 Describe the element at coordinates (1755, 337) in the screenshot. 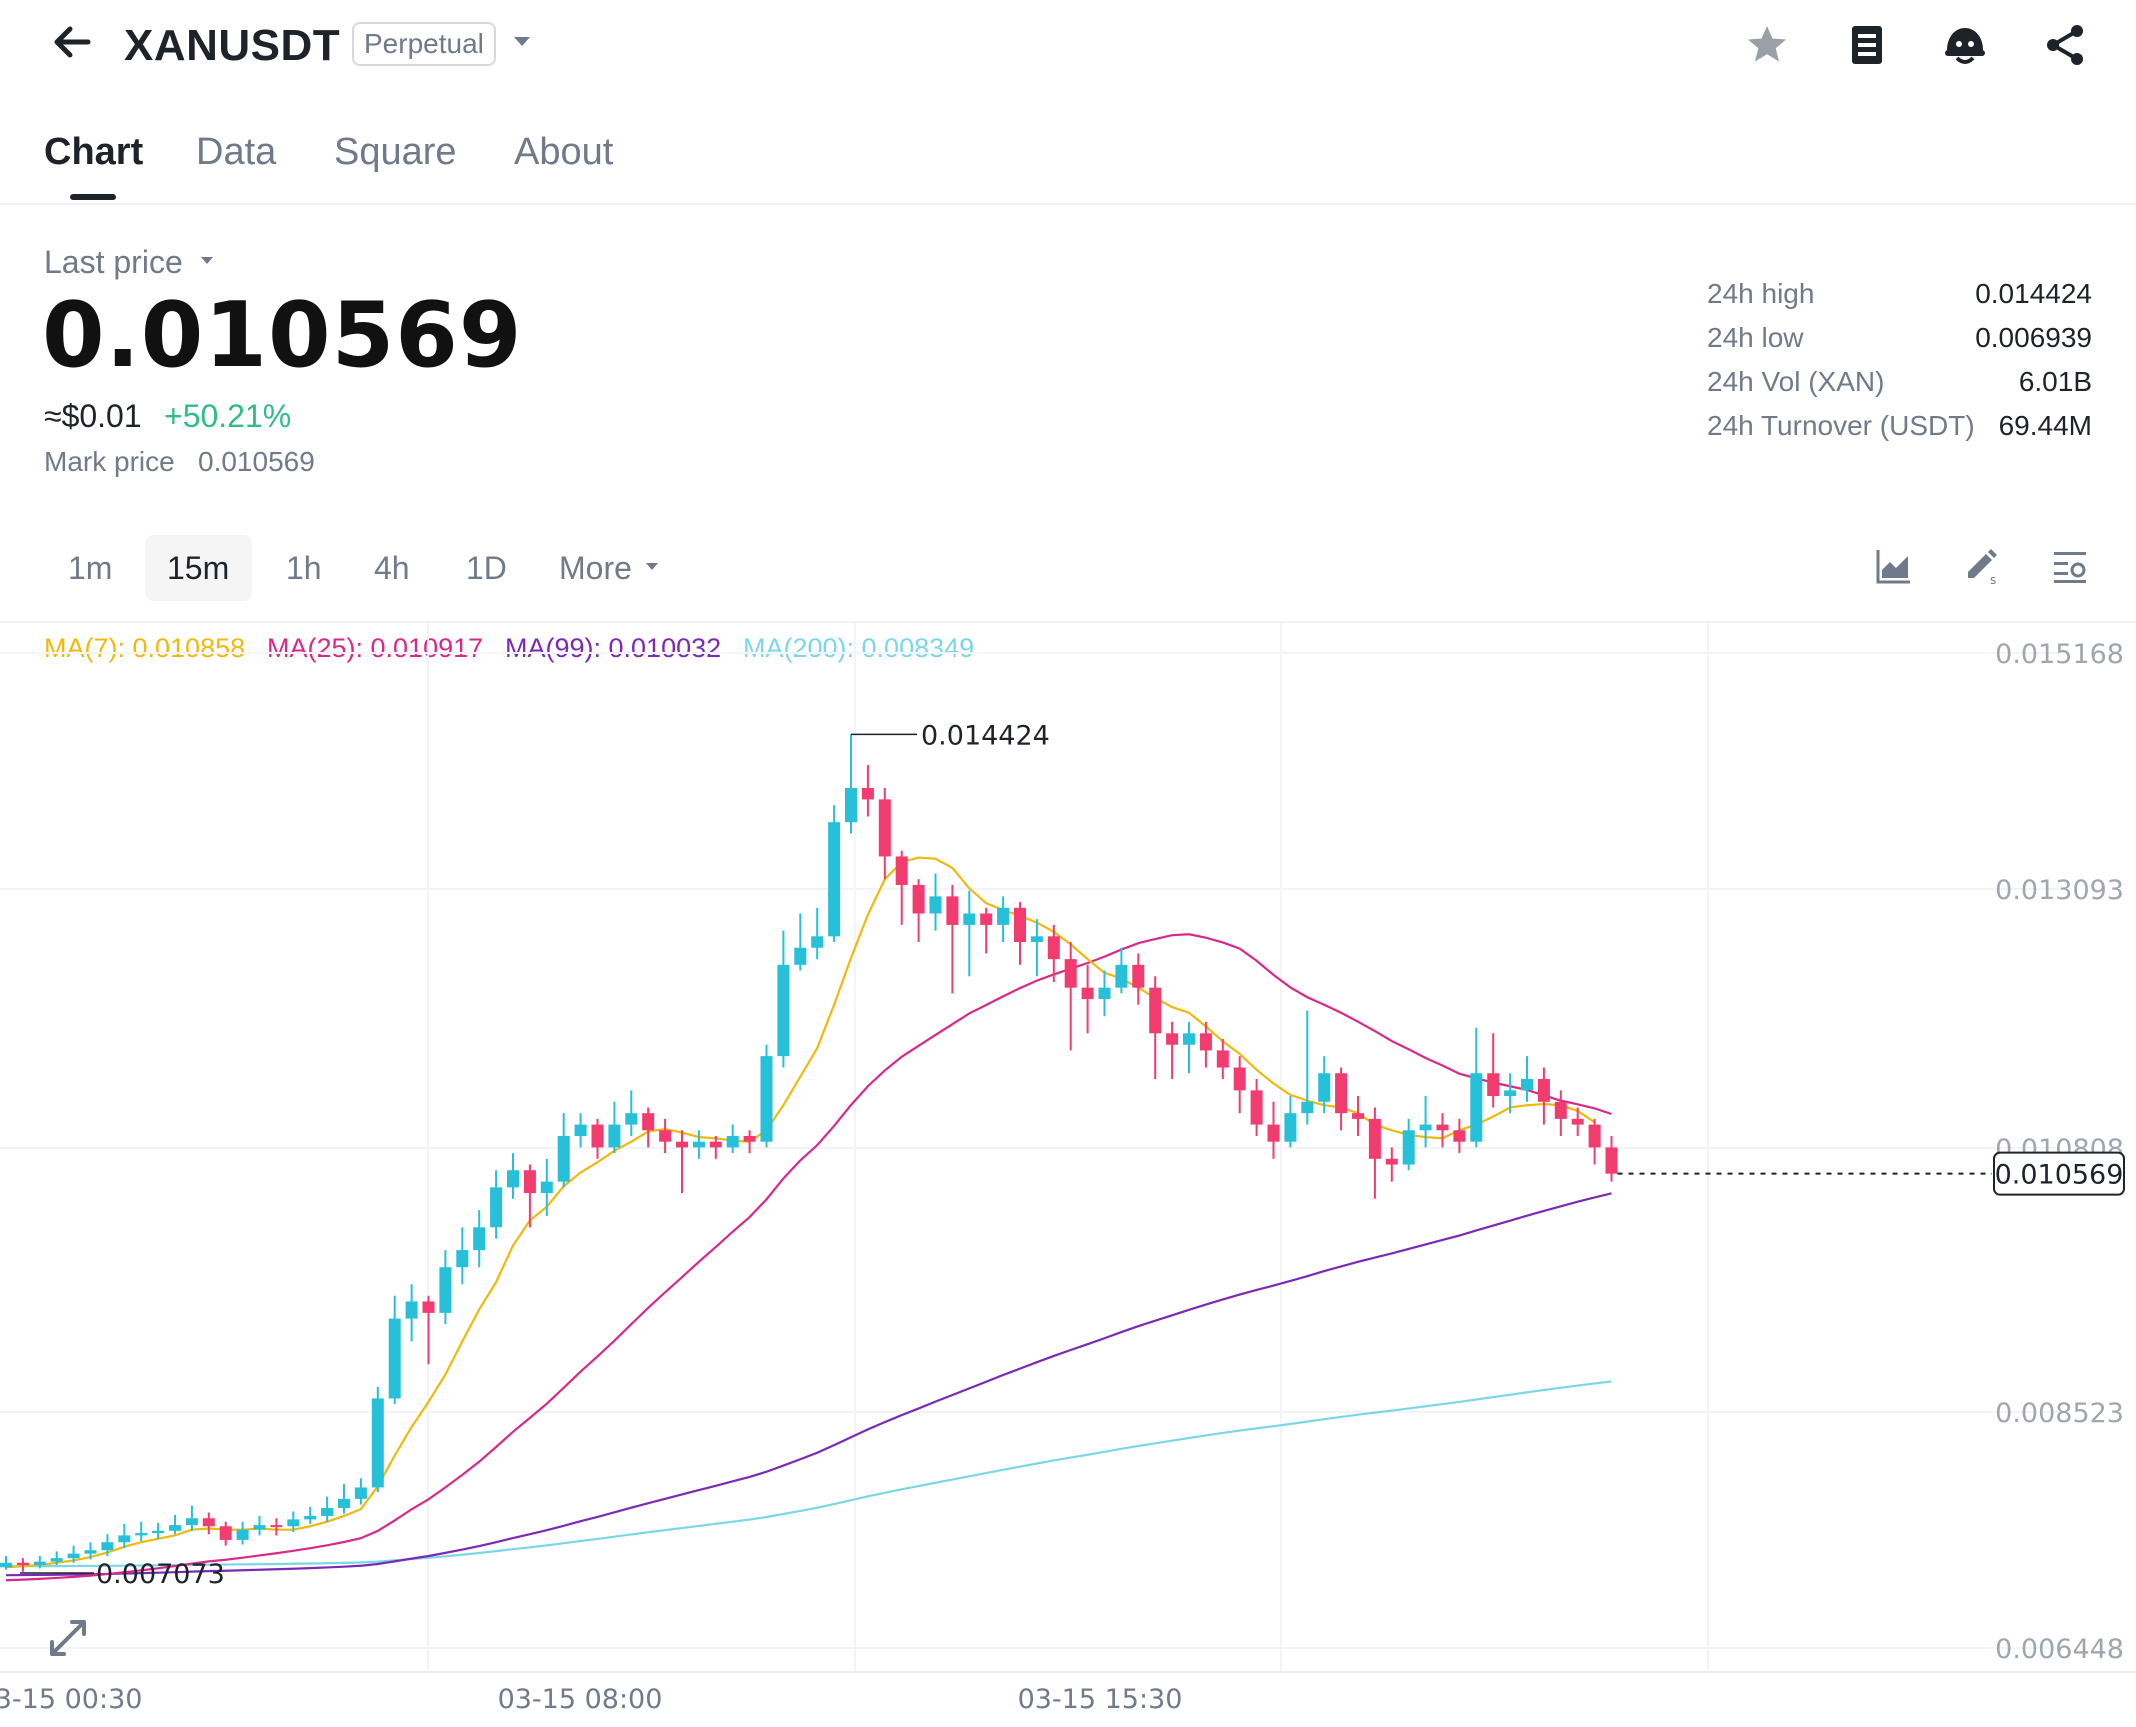

I see `stat-24h-low-label: 24h low` at that location.